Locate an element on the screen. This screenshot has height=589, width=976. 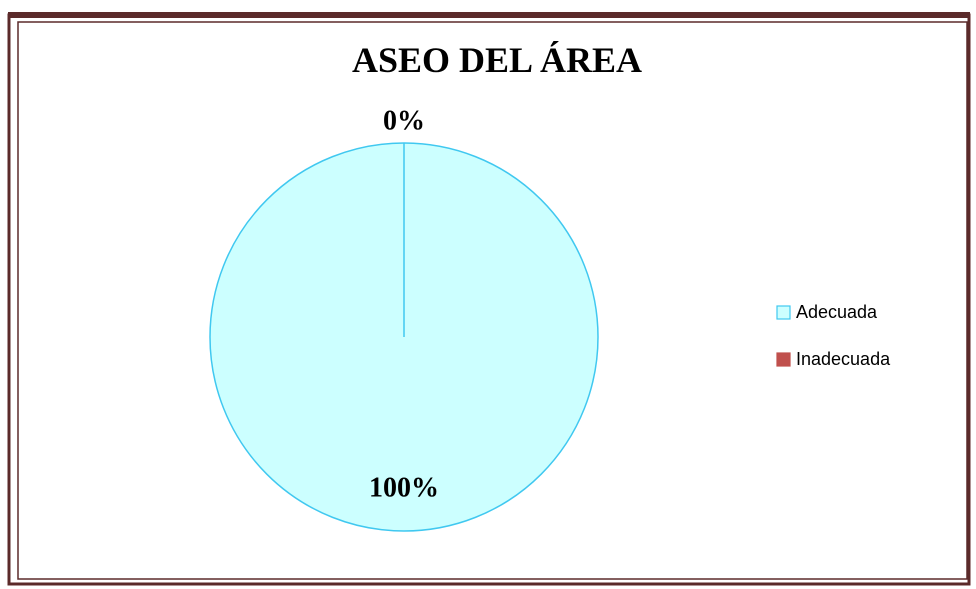
legend-label: Inadecuada is located at coordinates (843, 359).